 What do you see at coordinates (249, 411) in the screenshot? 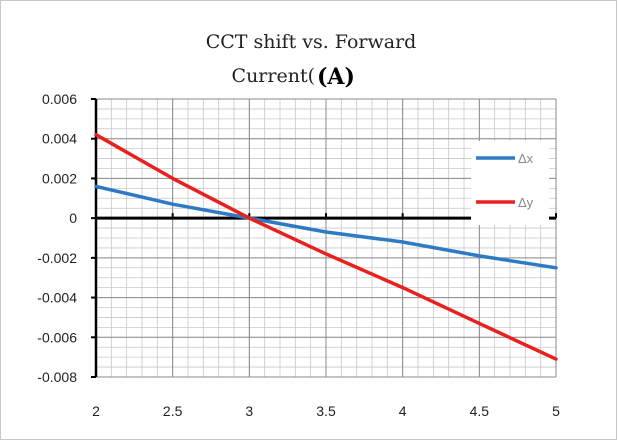
I see `x-tick-label: 3` at bounding box center [249, 411].